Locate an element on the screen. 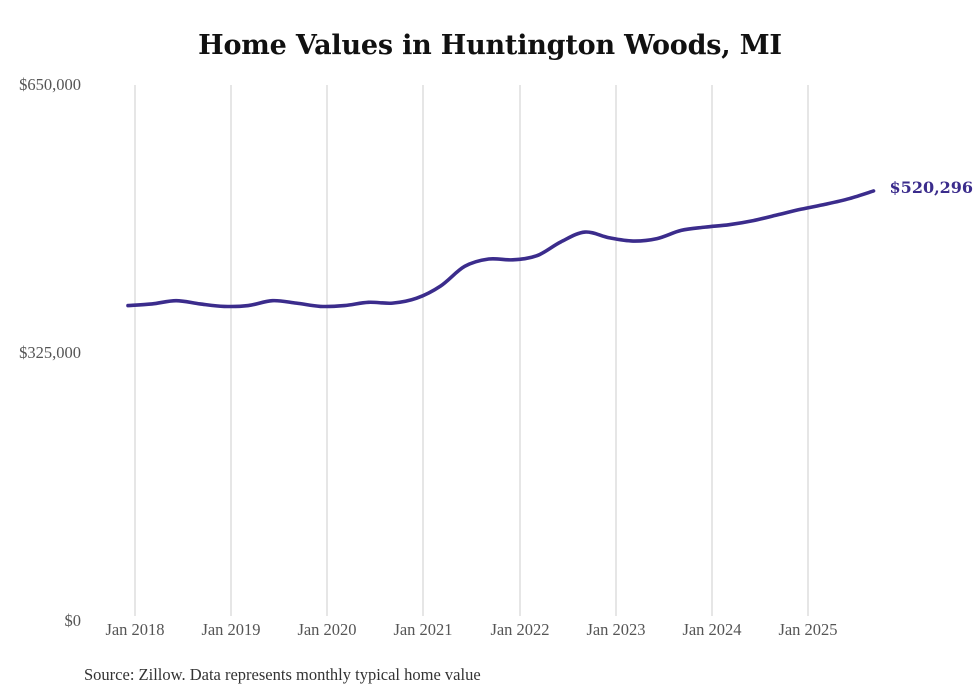 This screenshot has width=980, height=699. home-value-line-series is located at coordinates (501, 249).